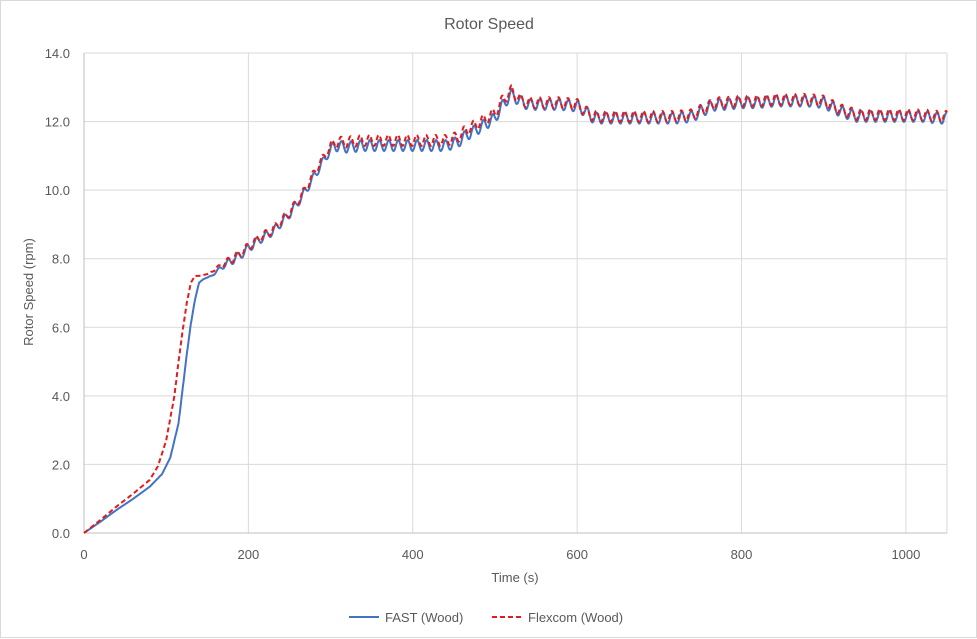  What do you see at coordinates (489, 24) in the screenshot?
I see `chart-title: Rotor Speed` at bounding box center [489, 24].